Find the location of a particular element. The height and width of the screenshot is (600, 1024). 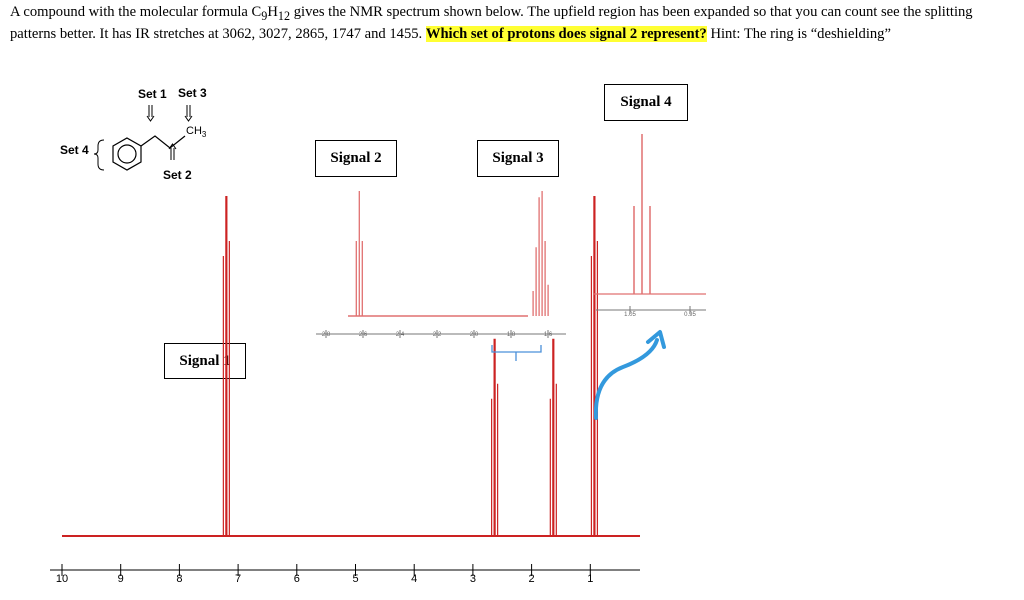

inset1-tick-label: 2.4 is located at coordinates (400, 335).